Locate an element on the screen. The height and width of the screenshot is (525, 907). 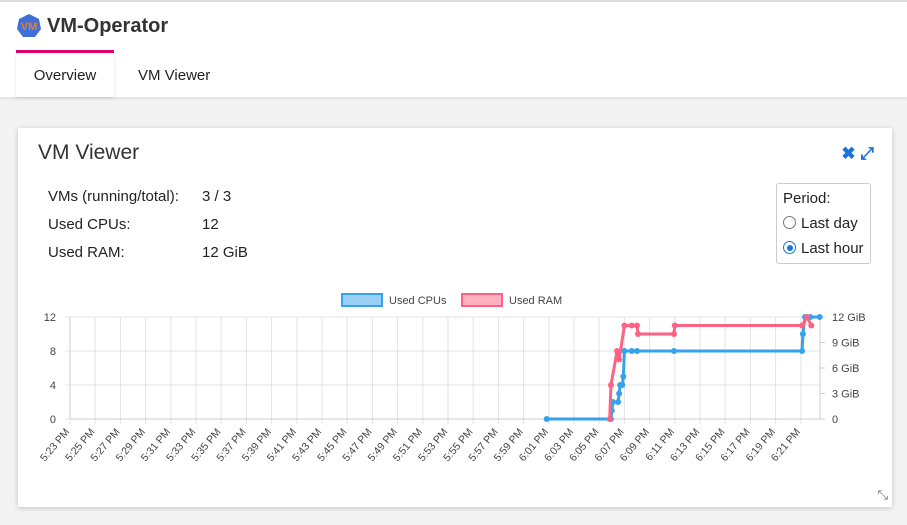
period-option-last-hour: Last hour is located at coordinates (826, 252).